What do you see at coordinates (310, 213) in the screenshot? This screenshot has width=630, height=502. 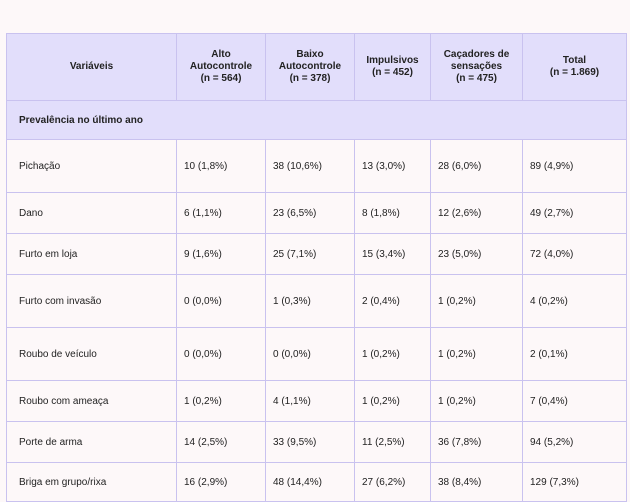 I see `cell-baixo: 23 (6,5%)` at bounding box center [310, 213].